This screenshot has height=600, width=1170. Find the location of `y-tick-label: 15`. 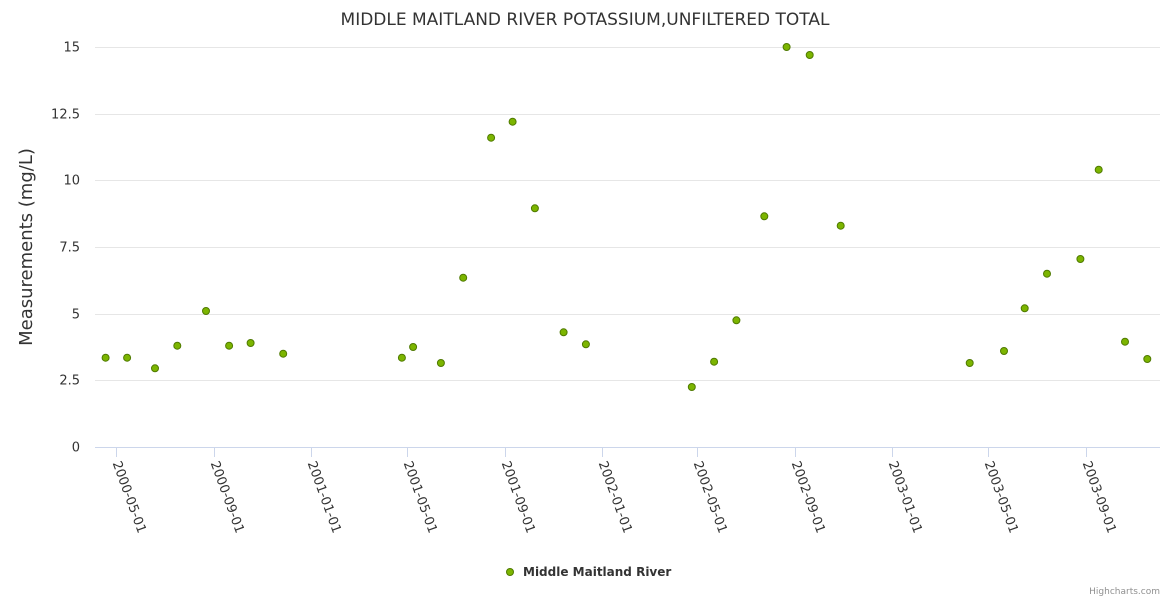

y-tick-label: 15 is located at coordinates (71, 48).